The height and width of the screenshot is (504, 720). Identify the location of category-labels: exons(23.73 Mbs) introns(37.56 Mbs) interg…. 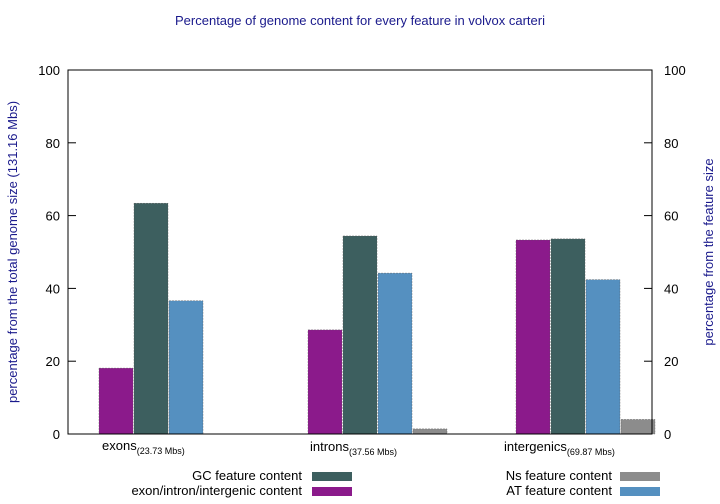
(358, 447).